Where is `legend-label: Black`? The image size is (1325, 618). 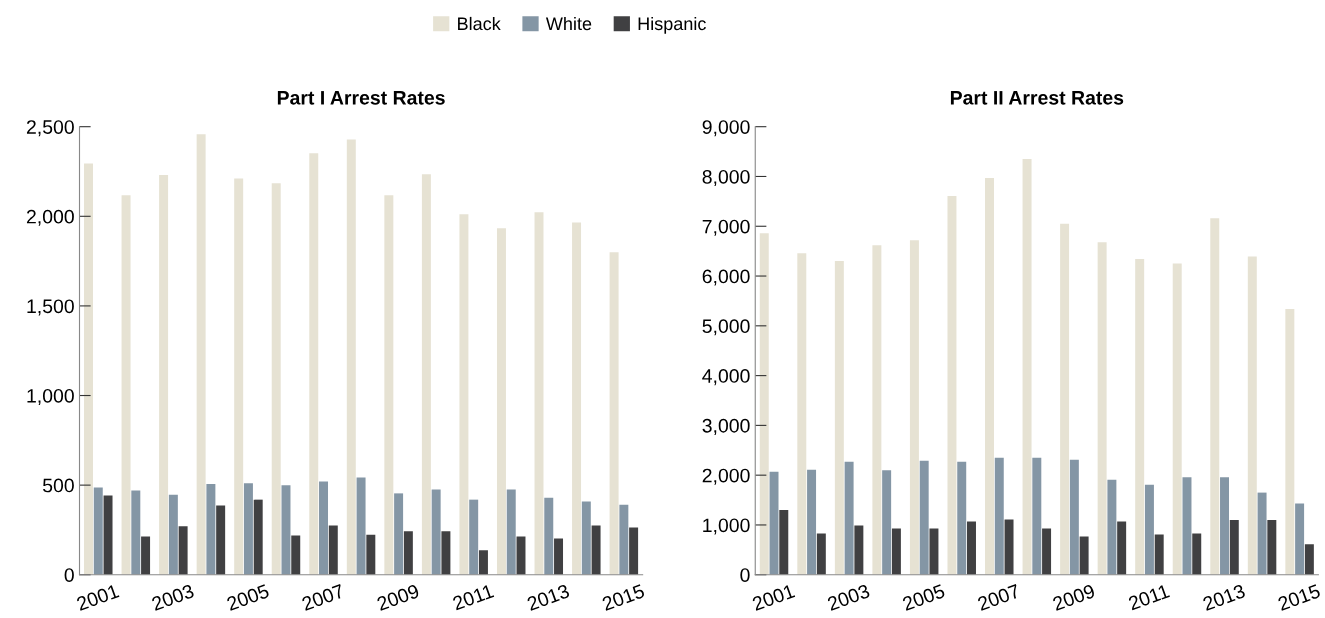
legend-label: Black is located at coordinates (479, 23).